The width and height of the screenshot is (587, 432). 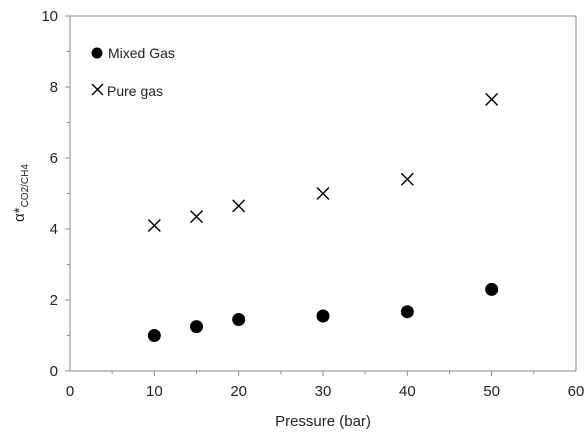 What do you see at coordinates (154, 391) in the screenshot?
I see `x-tick-label: 10` at bounding box center [154, 391].